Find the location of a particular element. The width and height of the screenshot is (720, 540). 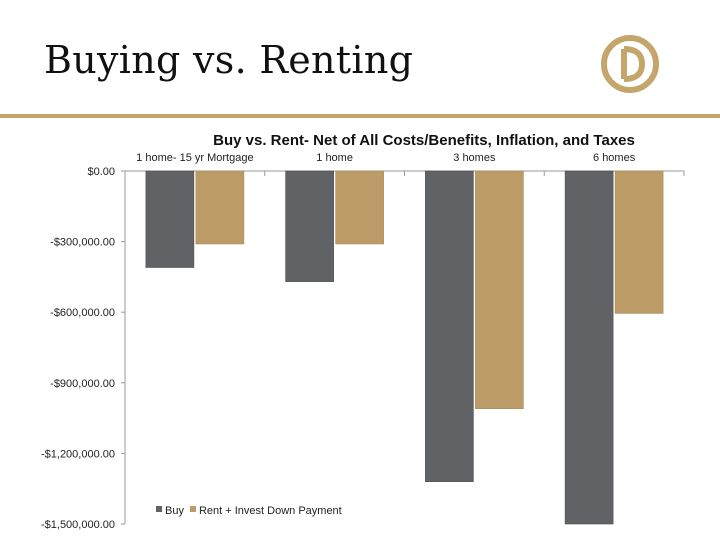

slide-title: Buying vs. Renting is located at coordinates (229, 60).